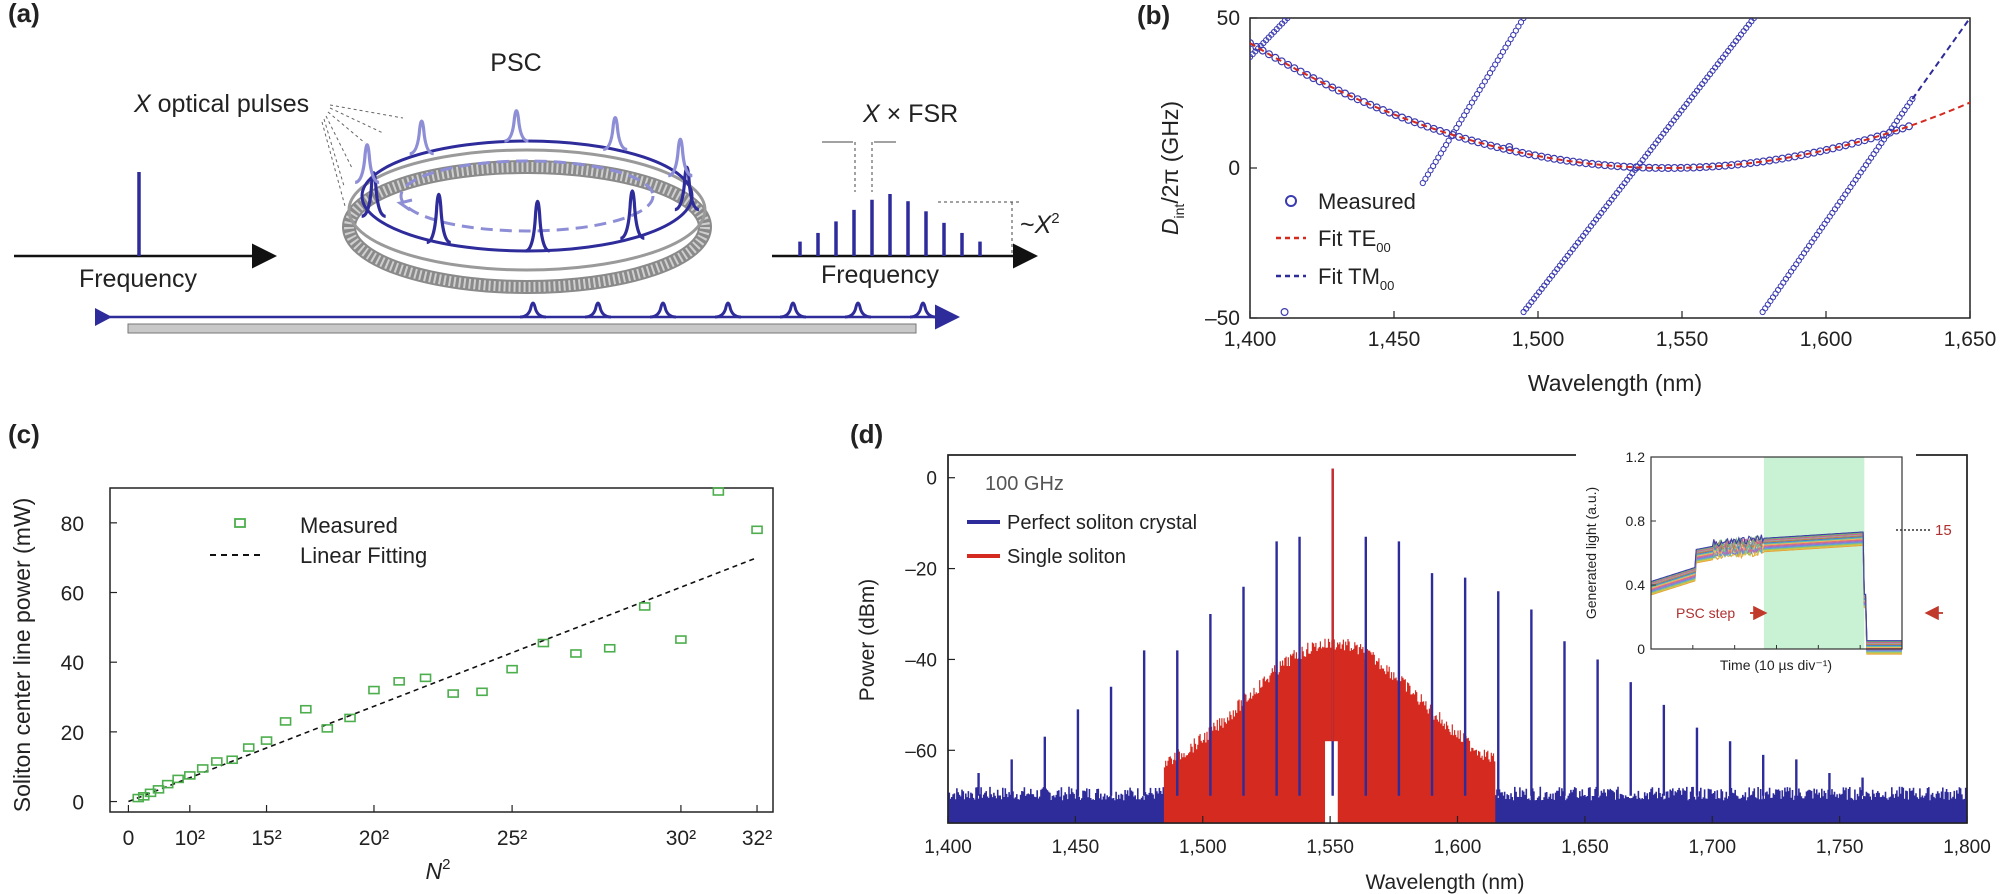 This screenshot has height=894, width=2000. I want to click on xlabel-b: Wavelength (nm), so click(1615, 383).